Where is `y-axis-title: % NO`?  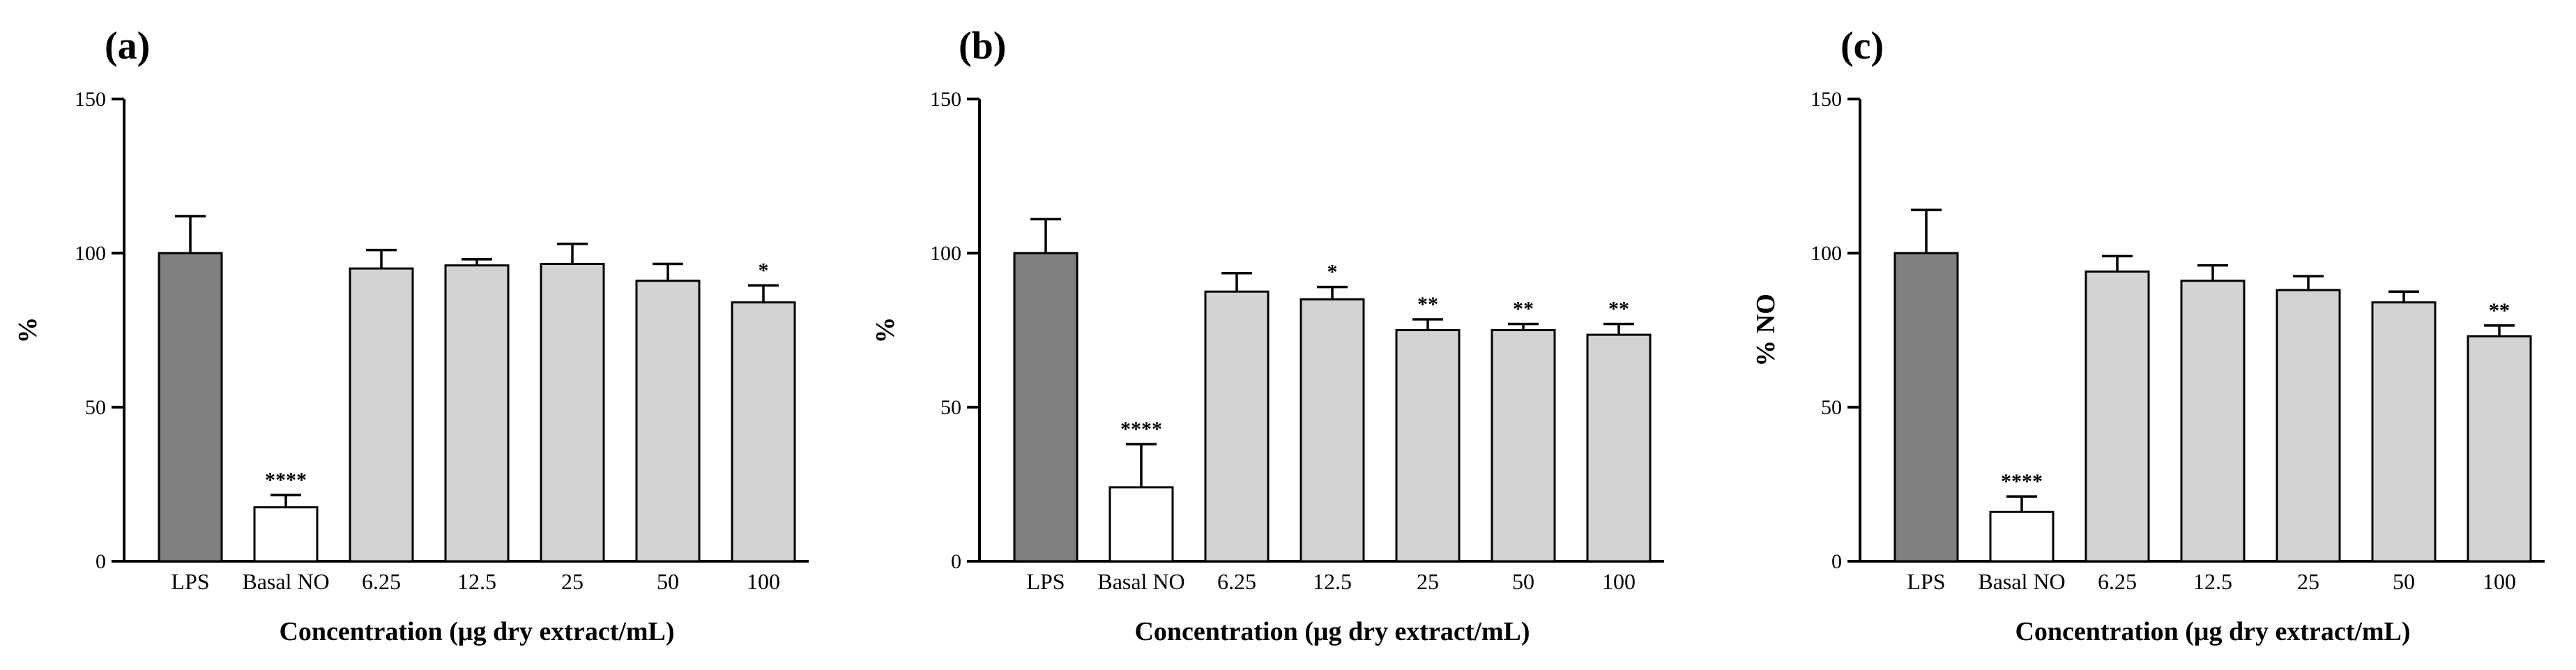 y-axis-title: % NO is located at coordinates (1766, 330).